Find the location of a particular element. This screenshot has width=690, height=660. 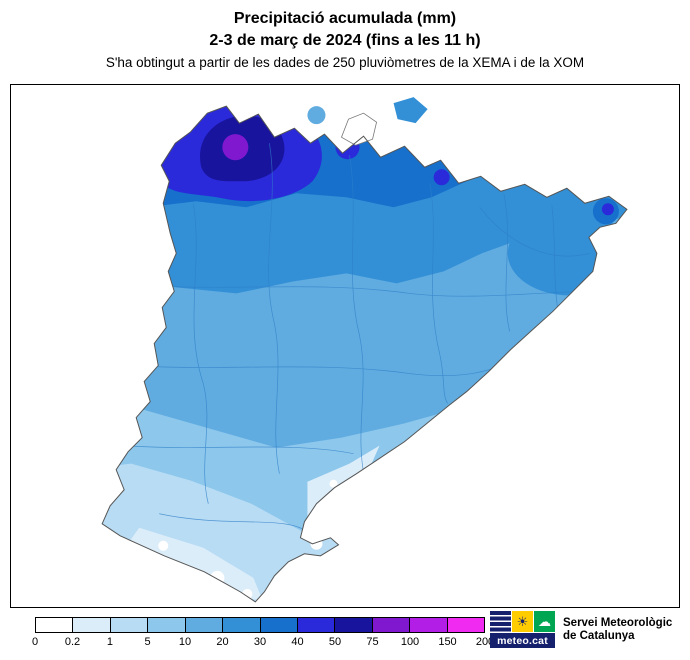

legend-label: 30 is located at coordinates (260, 642).